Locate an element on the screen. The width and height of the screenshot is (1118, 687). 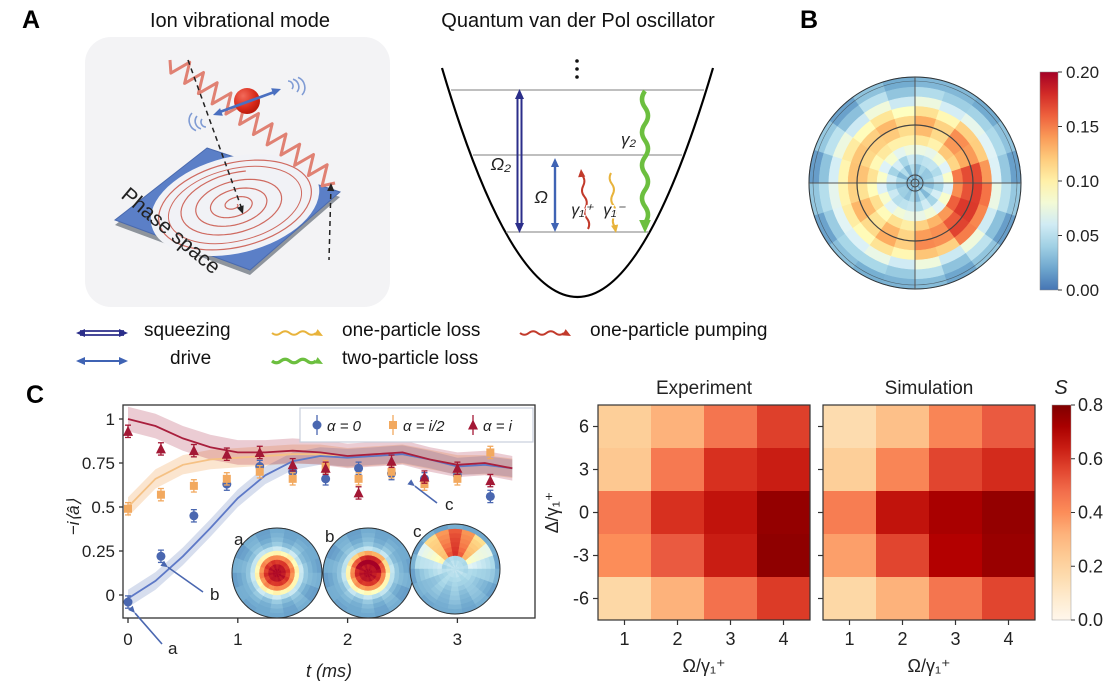
y-tick-label: 1 is located at coordinates (110, 419).